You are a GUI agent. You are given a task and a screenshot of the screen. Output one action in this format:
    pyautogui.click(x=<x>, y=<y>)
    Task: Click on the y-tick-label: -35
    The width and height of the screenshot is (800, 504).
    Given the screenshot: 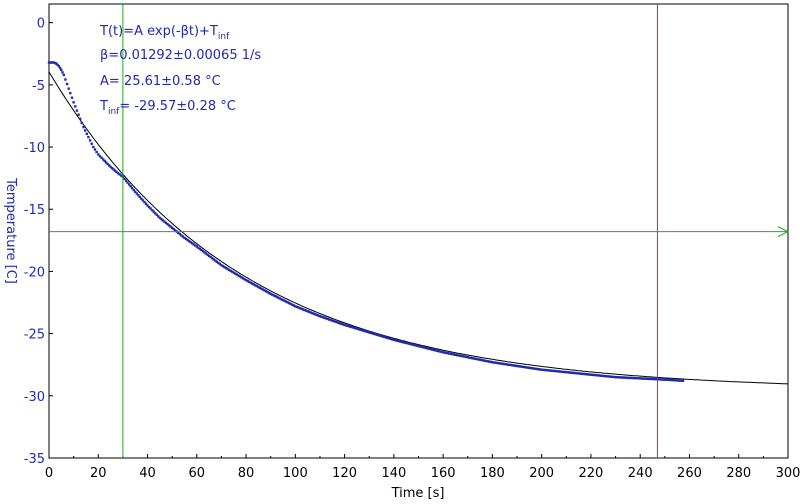 What is the action you would take?
    pyautogui.click(x=34, y=459)
    